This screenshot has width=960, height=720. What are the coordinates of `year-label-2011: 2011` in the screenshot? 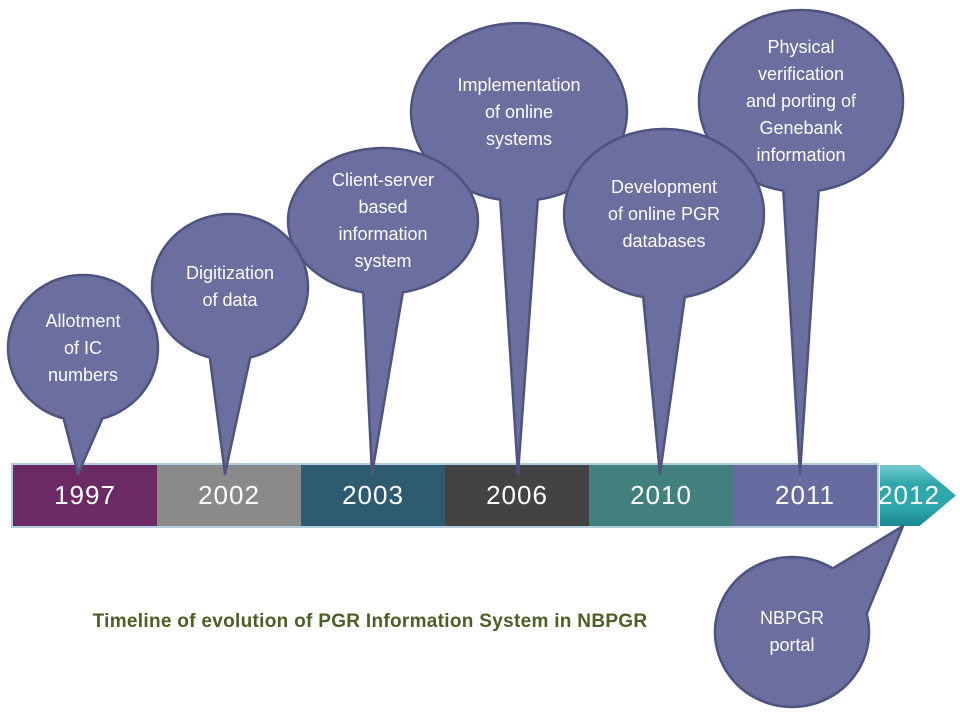 It's located at (805, 495).